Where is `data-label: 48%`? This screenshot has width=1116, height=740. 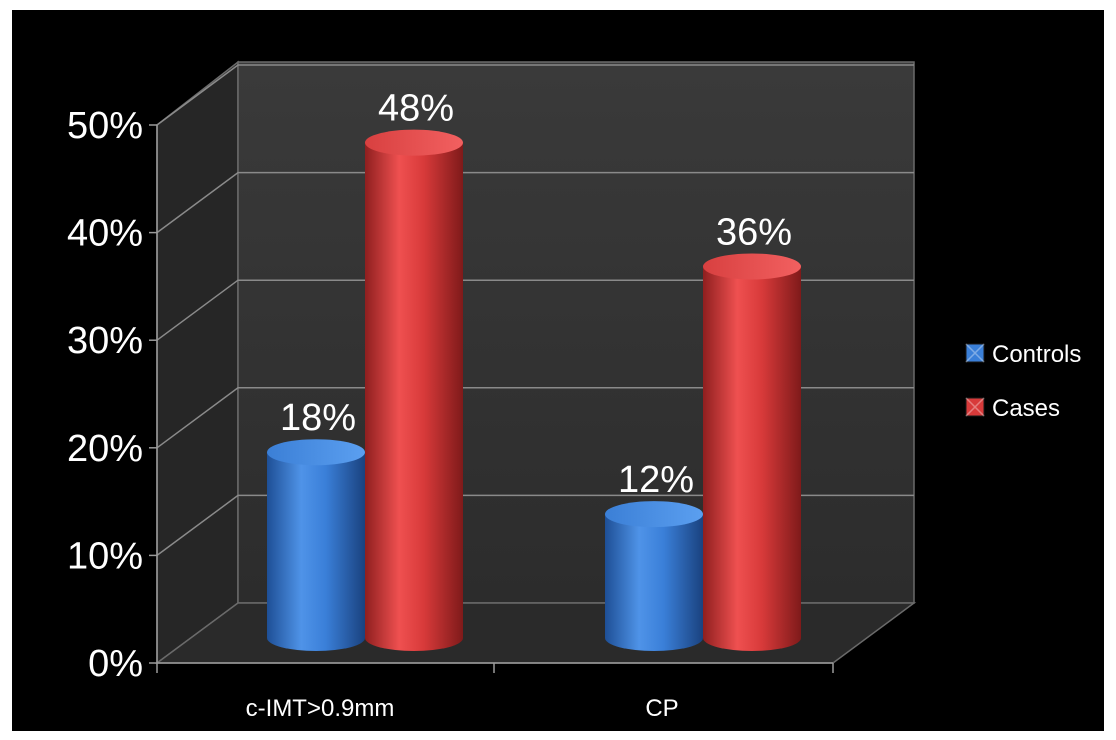
data-label: 48% is located at coordinates (416, 109).